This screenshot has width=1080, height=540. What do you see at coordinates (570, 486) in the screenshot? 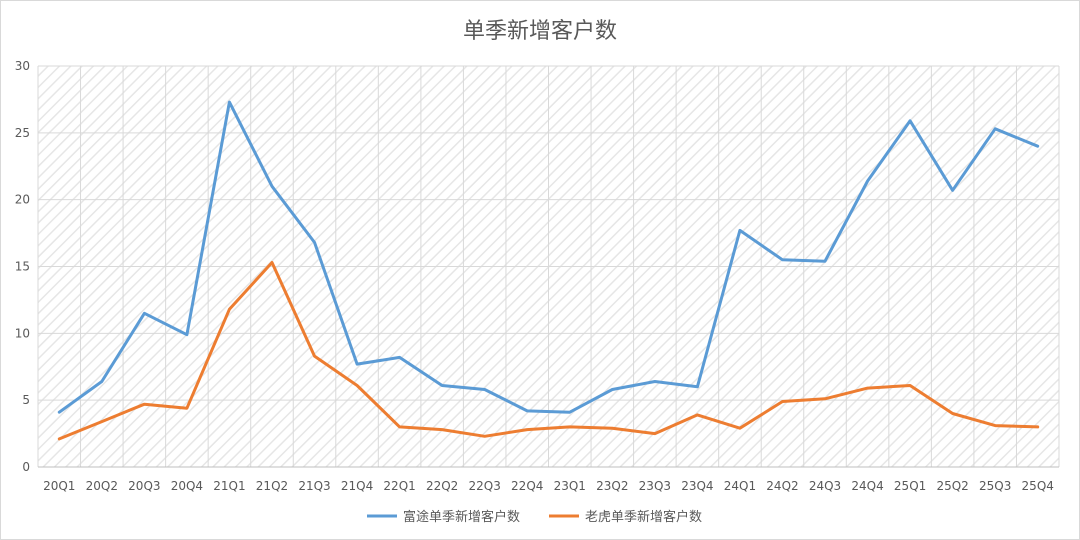
I see `x-tick-label: 23Q1` at bounding box center [570, 486].